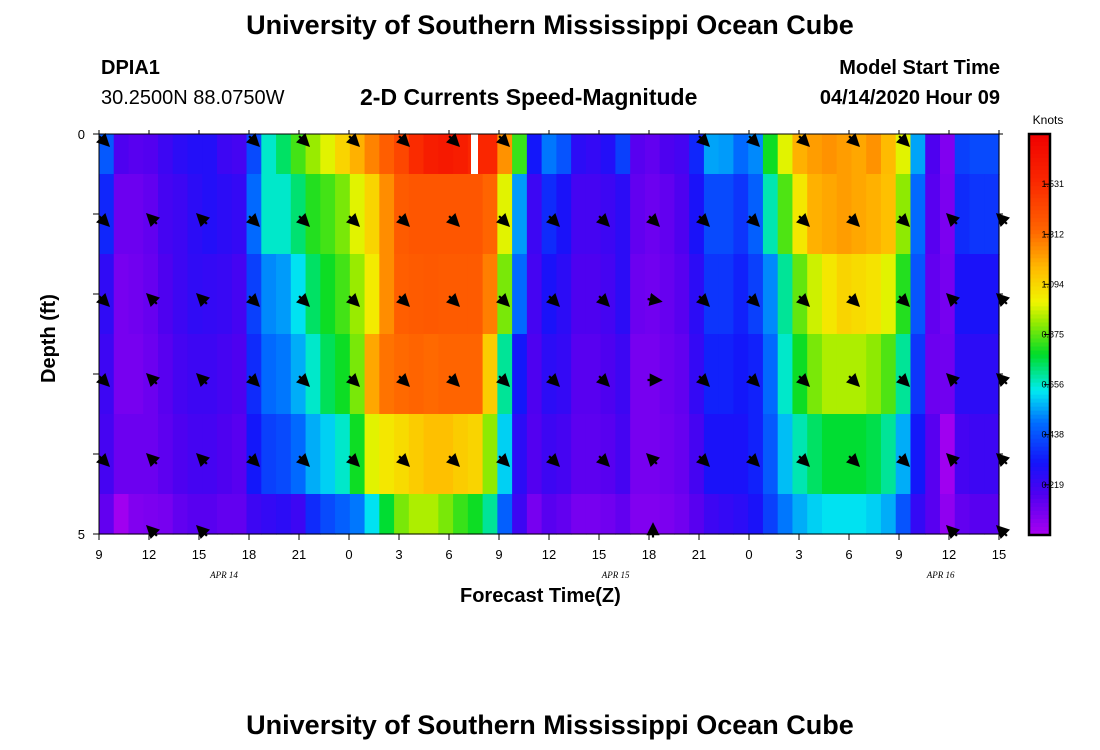 Image resolution: width=1100 pixels, height=750 pixels. I want to click on x-tick-label: 12, so click(549, 554).